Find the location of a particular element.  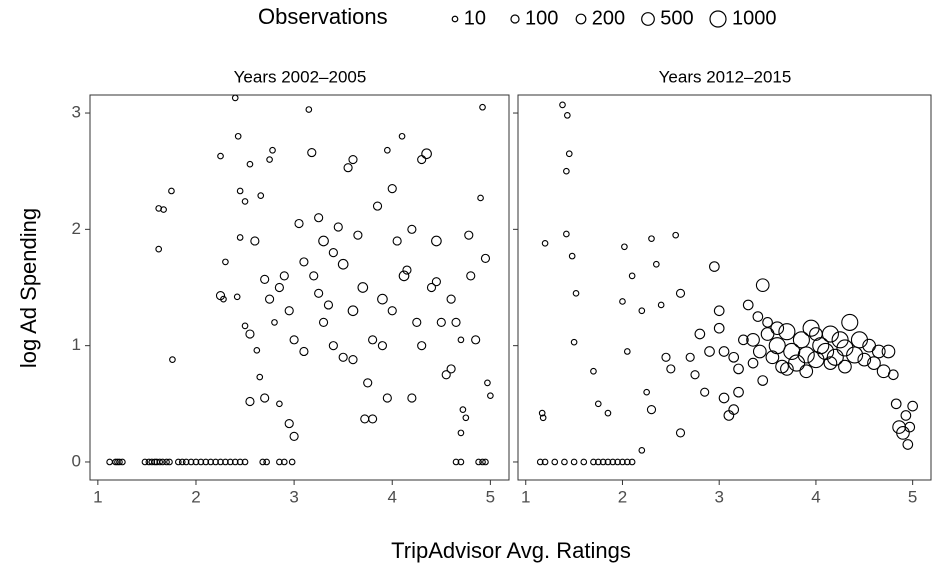

y-tick-label: 2 is located at coordinates (76, 228).